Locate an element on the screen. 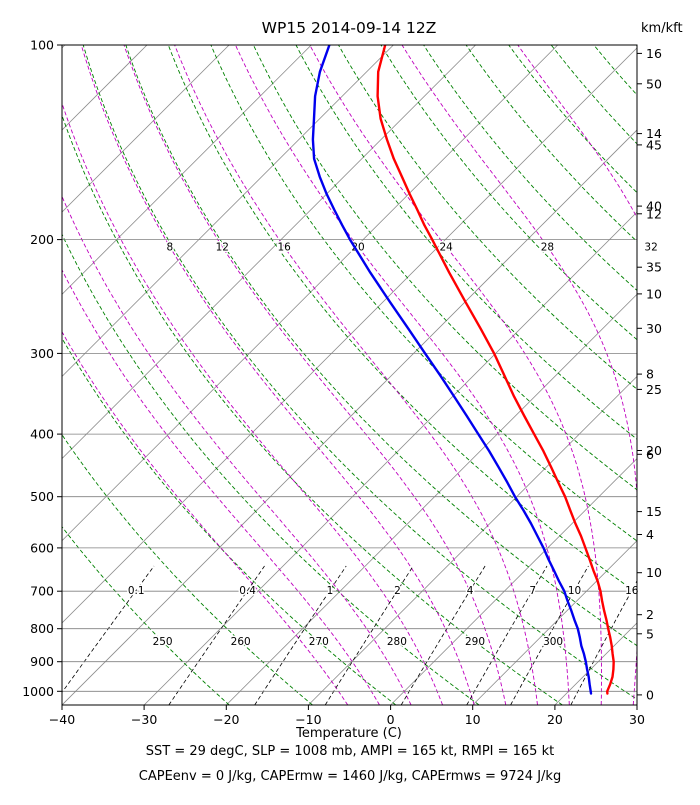 This screenshot has height=805, width=700. temp-tick-label--20: −20 is located at coordinates (226, 719).